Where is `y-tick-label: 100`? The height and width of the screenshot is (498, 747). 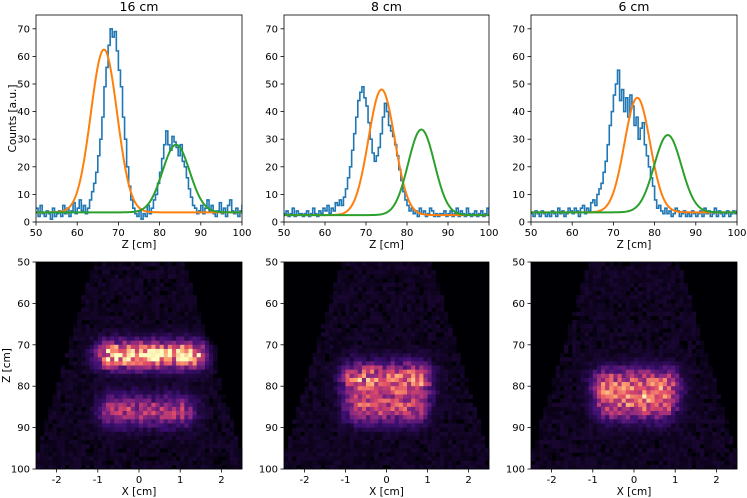
y-tick-label: 100 is located at coordinates (268, 470).